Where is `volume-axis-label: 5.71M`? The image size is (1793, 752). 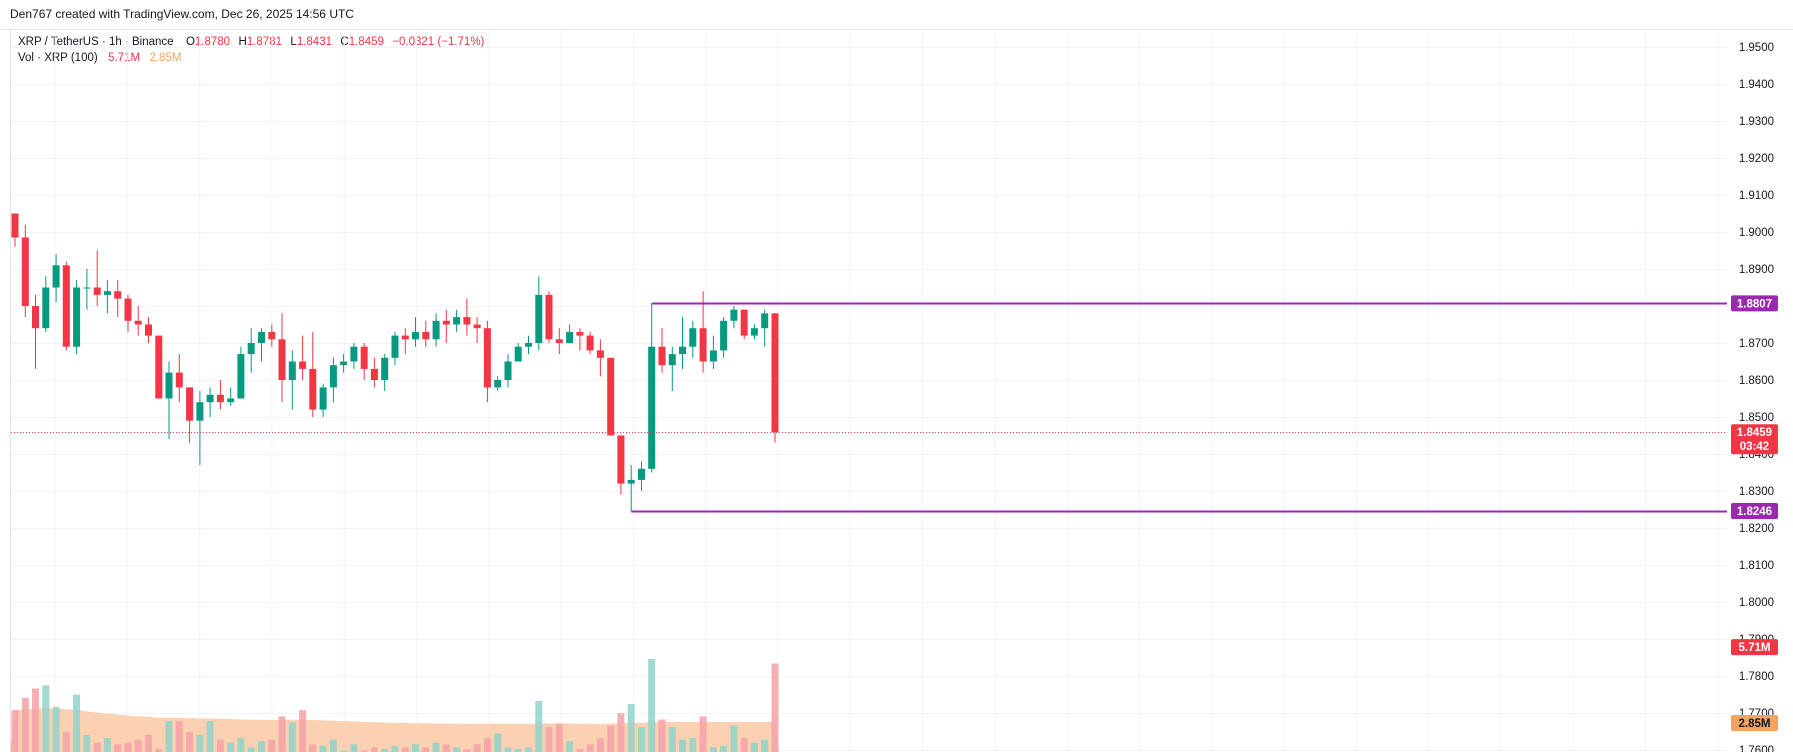 volume-axis-label: 5.71M is located at coordinates (1754, 647).